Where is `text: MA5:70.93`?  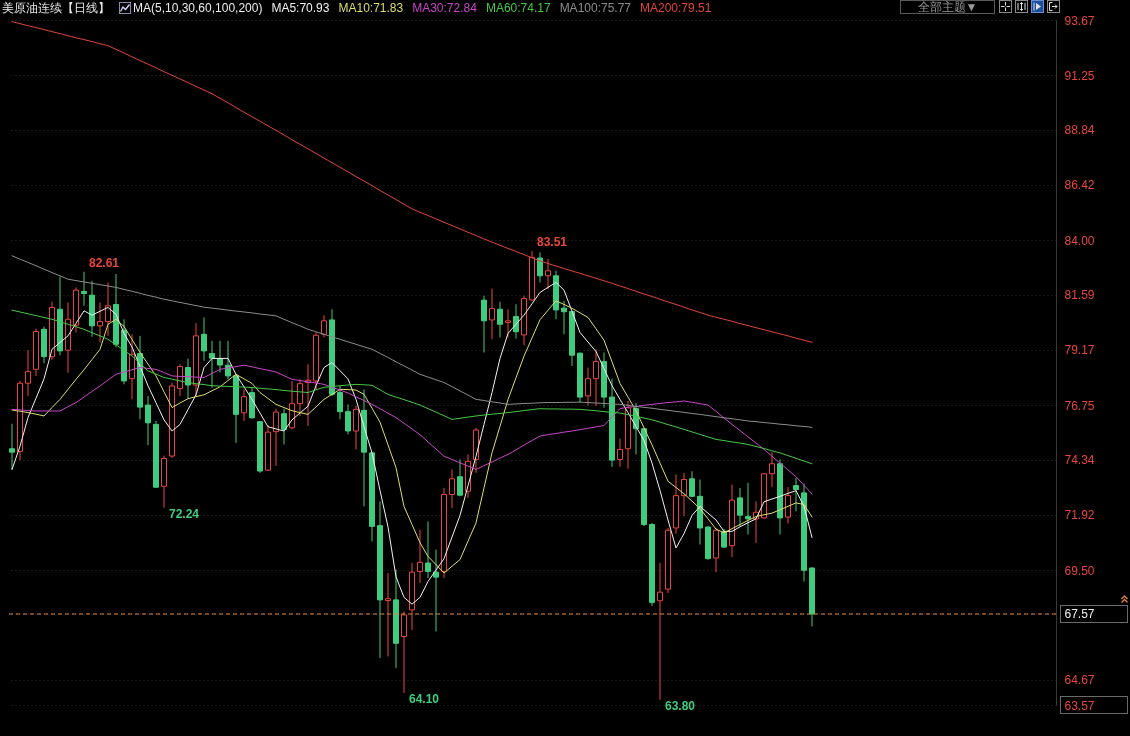
text: MA5:70.93 is located at coordinates (300, 8).